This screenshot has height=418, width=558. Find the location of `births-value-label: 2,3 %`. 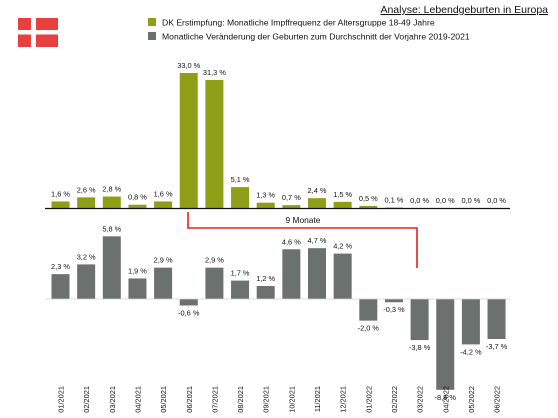

births-value-label: 2,3 % is located at coordinates (60, 266).